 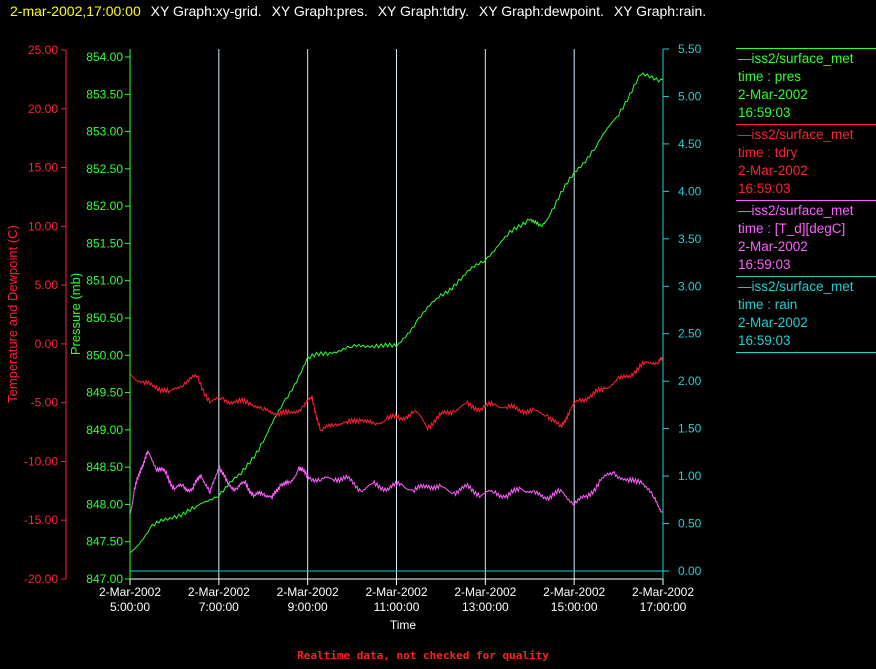 I want to click on rain-tick-label: 3.50, so click(x=690, y=239).